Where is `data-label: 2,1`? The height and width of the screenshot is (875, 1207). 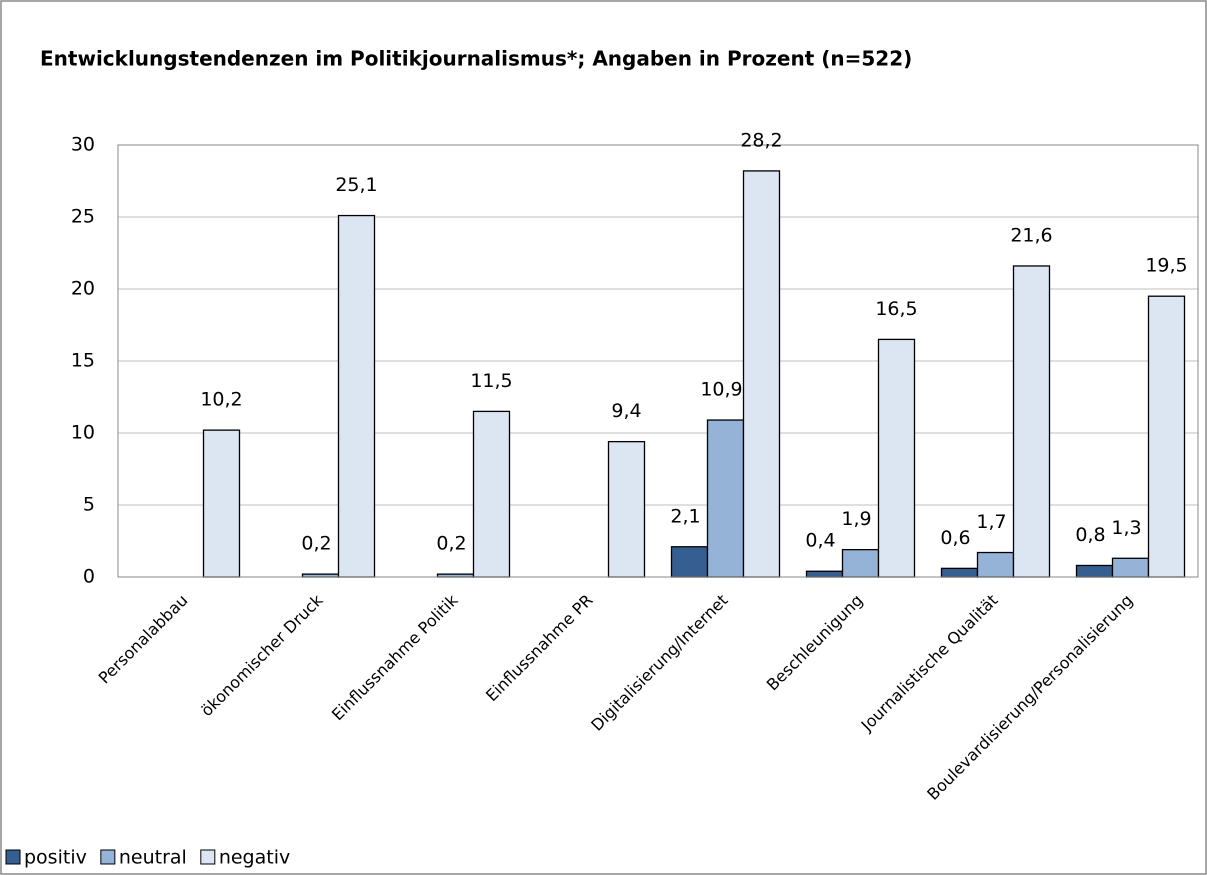
data-label: 2,1 is located at coordinates (685, 516).